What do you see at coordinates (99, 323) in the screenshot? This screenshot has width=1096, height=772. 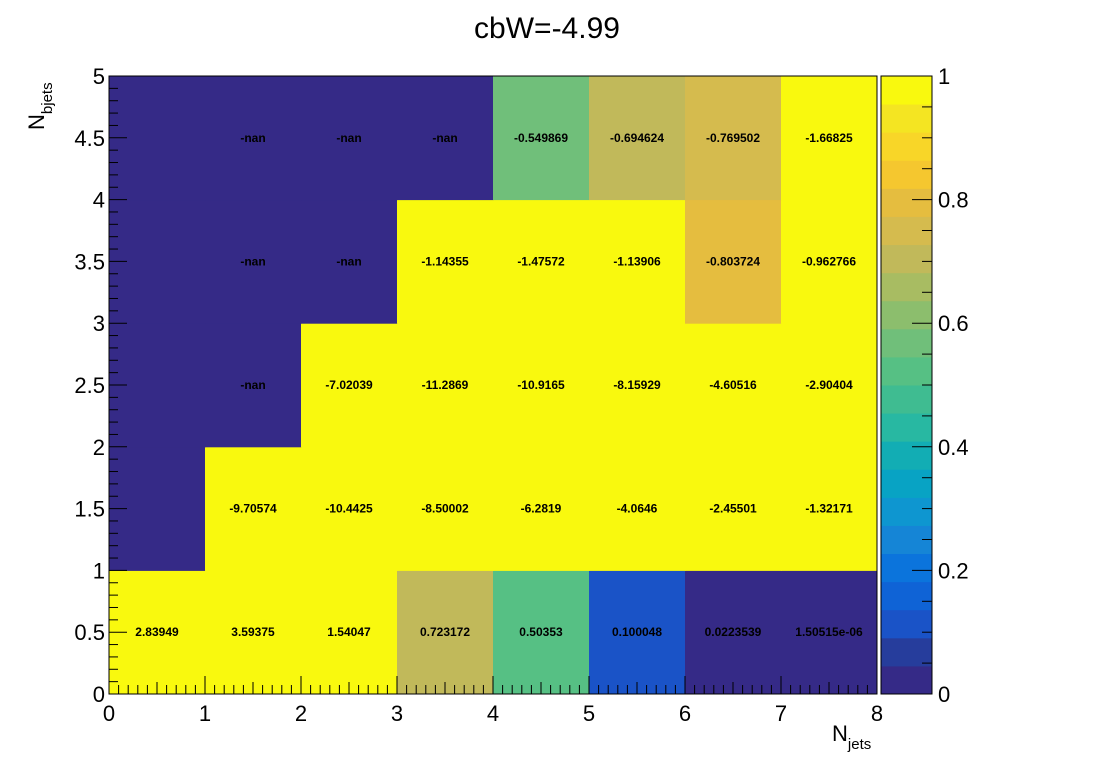 I see `y-tick-label: 3` at bounding box center [99, 323].